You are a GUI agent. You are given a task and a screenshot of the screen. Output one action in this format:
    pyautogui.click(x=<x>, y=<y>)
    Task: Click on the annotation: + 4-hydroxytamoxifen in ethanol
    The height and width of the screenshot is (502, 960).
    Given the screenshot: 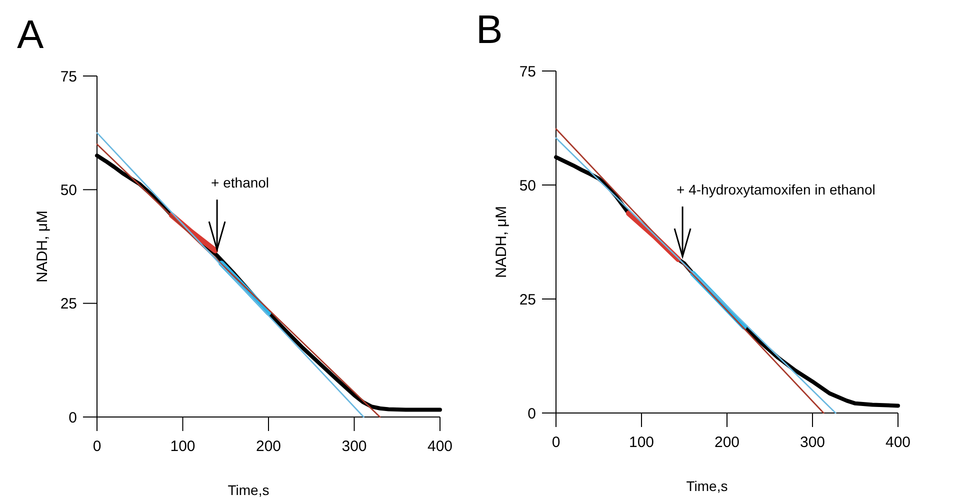 What is the action you would take?
    pyautogui.click(x=776, y=190)
    